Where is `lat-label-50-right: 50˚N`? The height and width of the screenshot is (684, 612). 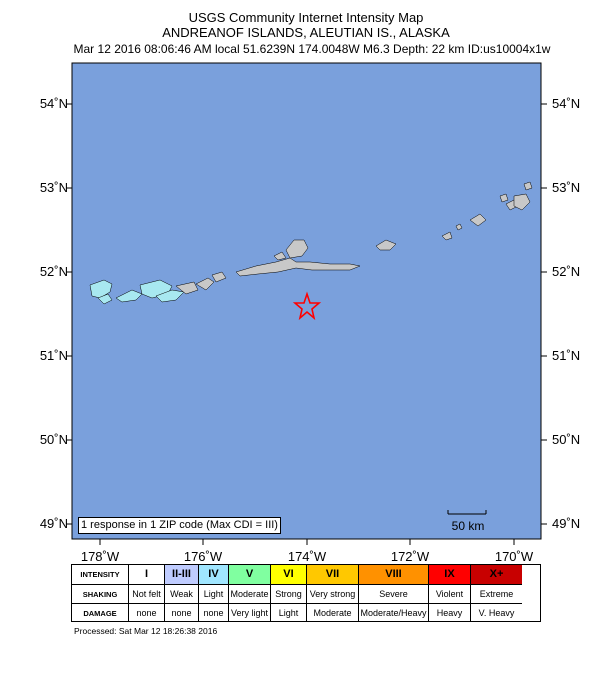 lat-label-50-right: 50˚N is located at coordinates (566, 439).